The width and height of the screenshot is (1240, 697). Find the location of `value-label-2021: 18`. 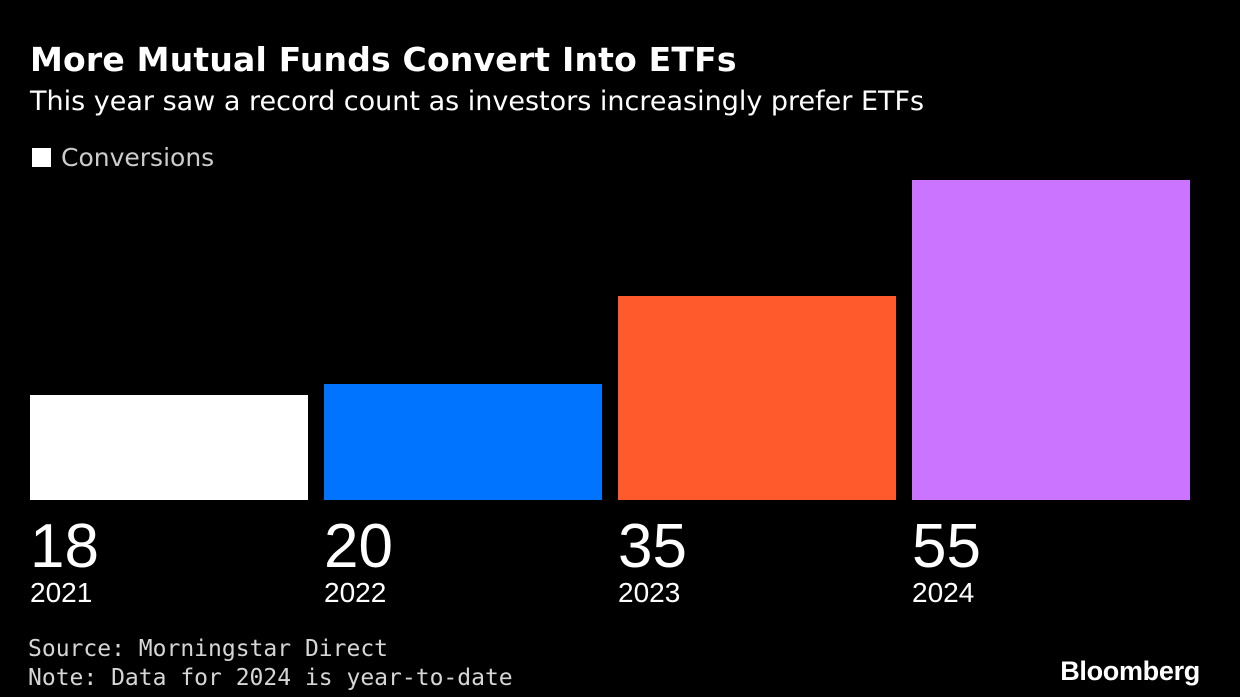

value-label-2021: 18 is located at coordinates (64, 546).